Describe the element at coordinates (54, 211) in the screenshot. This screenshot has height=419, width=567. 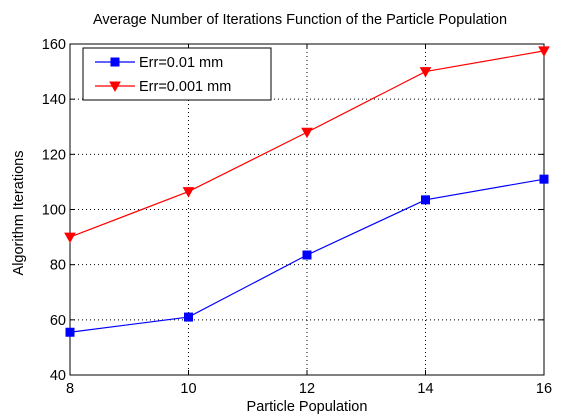
I see `y-tick-label: 100` at that location.